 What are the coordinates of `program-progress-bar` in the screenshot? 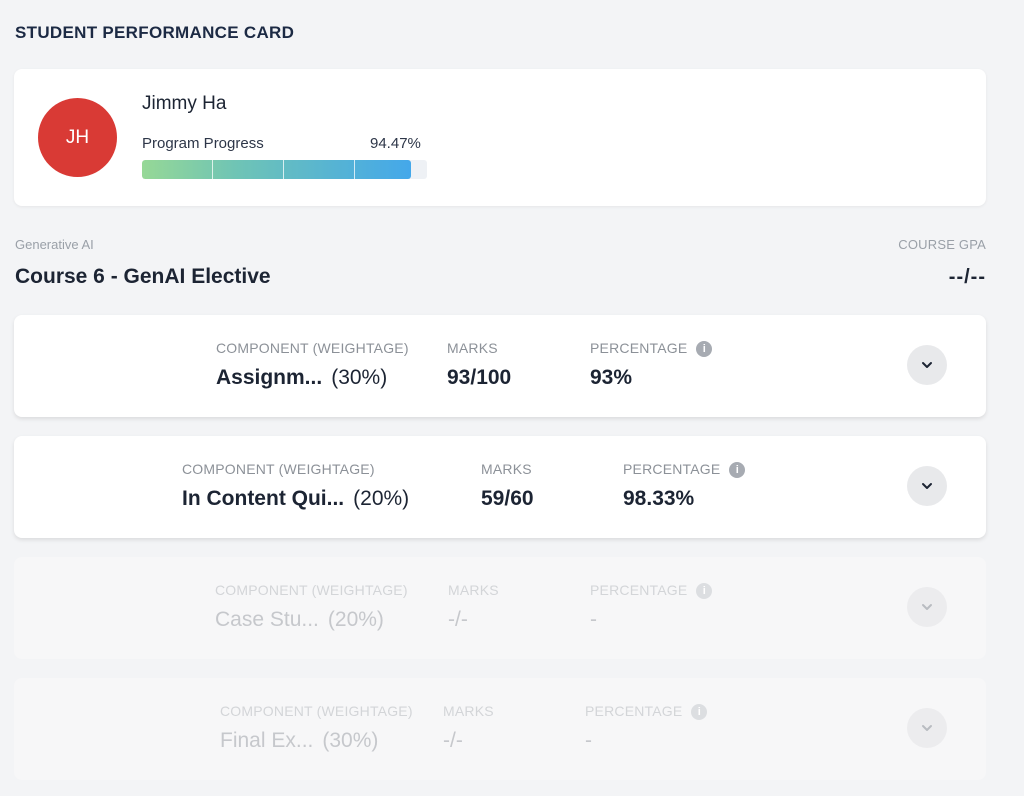 It's located at (284, 169).